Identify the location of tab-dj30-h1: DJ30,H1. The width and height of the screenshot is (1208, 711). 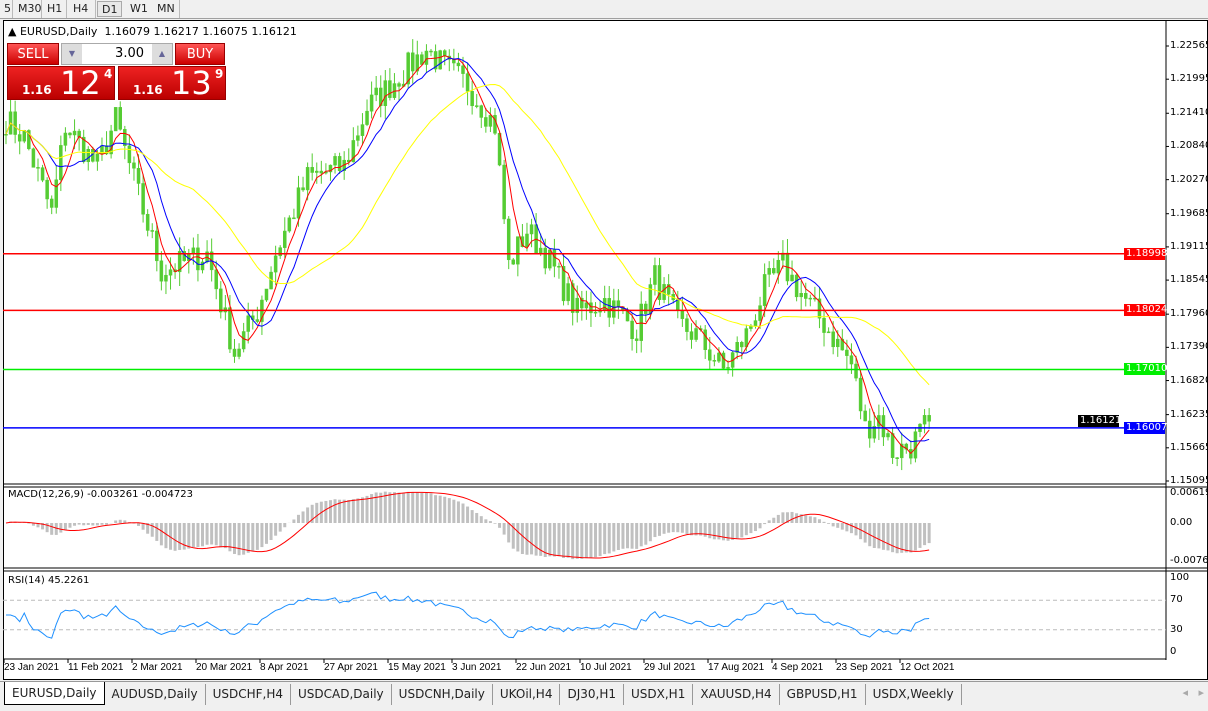
(592, 694).